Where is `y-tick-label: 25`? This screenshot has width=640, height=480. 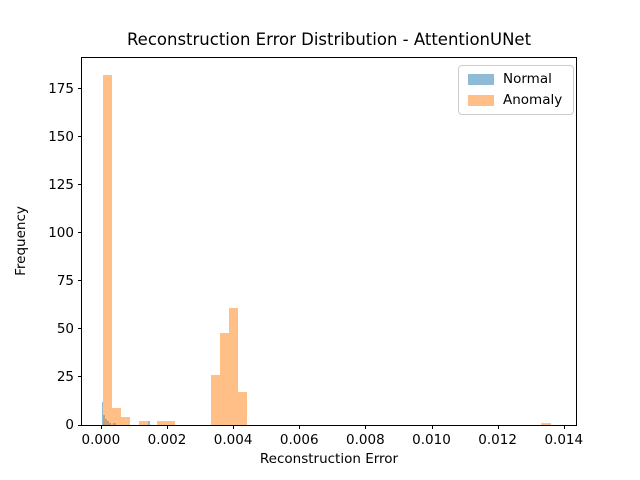 y-tick-label: 25 is located at coordinates (65, 376).